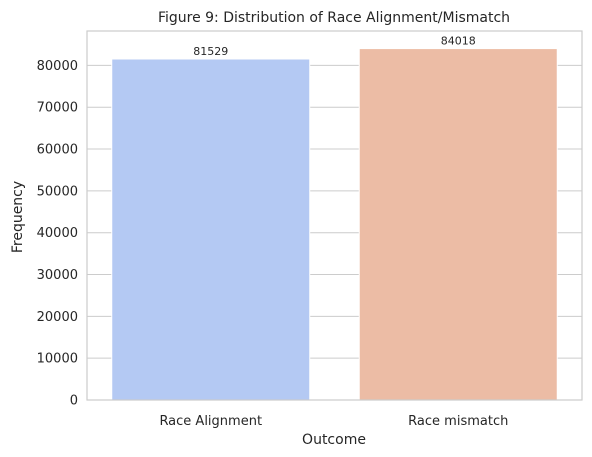 This screenshot has width=592, height=457. I want to click on y-tick-label: 30000, so click(57, 275).